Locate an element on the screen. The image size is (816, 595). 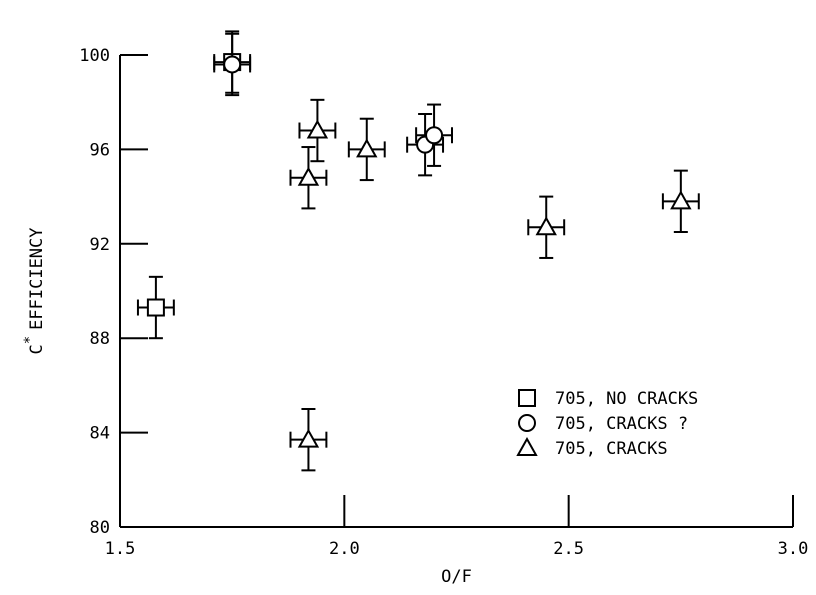
series-square is located at coordinates (194, 185).